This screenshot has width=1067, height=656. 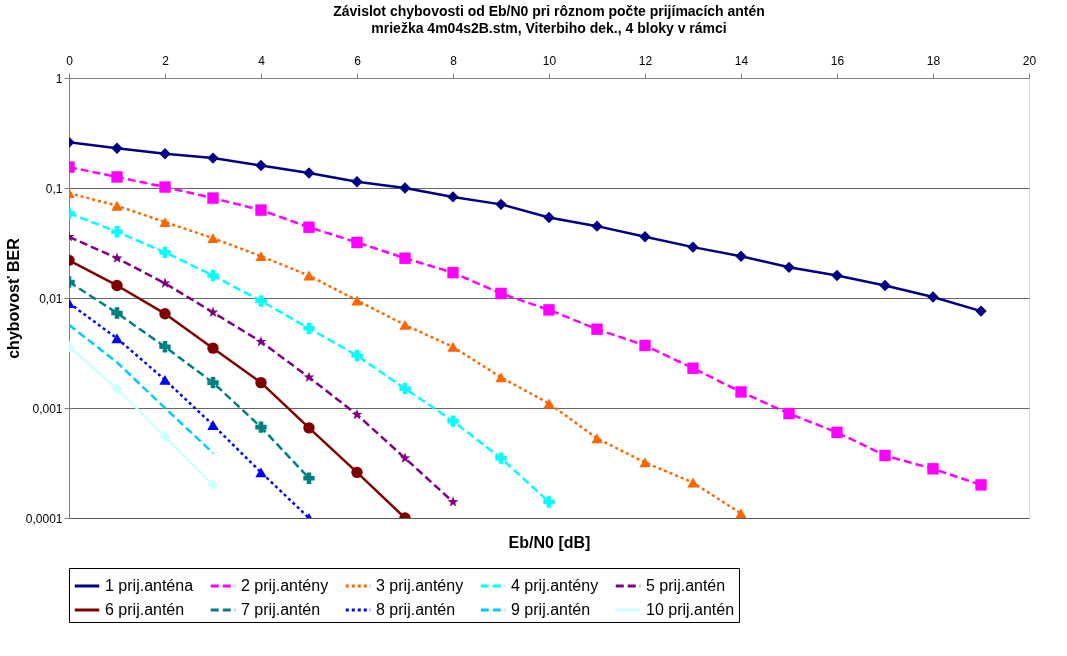 I want to click on legend-label: 8 prij.antén, so click(x=416, y=609).